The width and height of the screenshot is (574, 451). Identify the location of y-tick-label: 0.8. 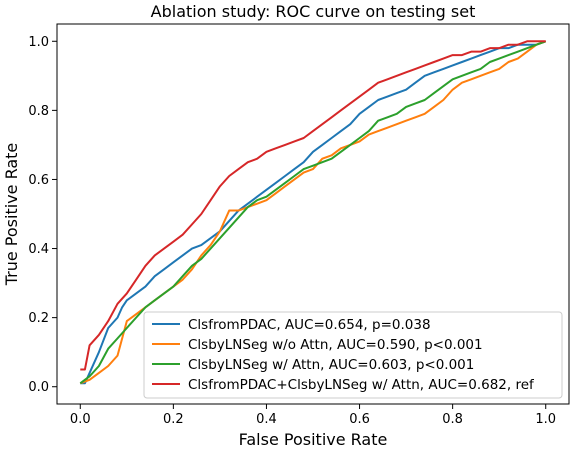
(38, 111).